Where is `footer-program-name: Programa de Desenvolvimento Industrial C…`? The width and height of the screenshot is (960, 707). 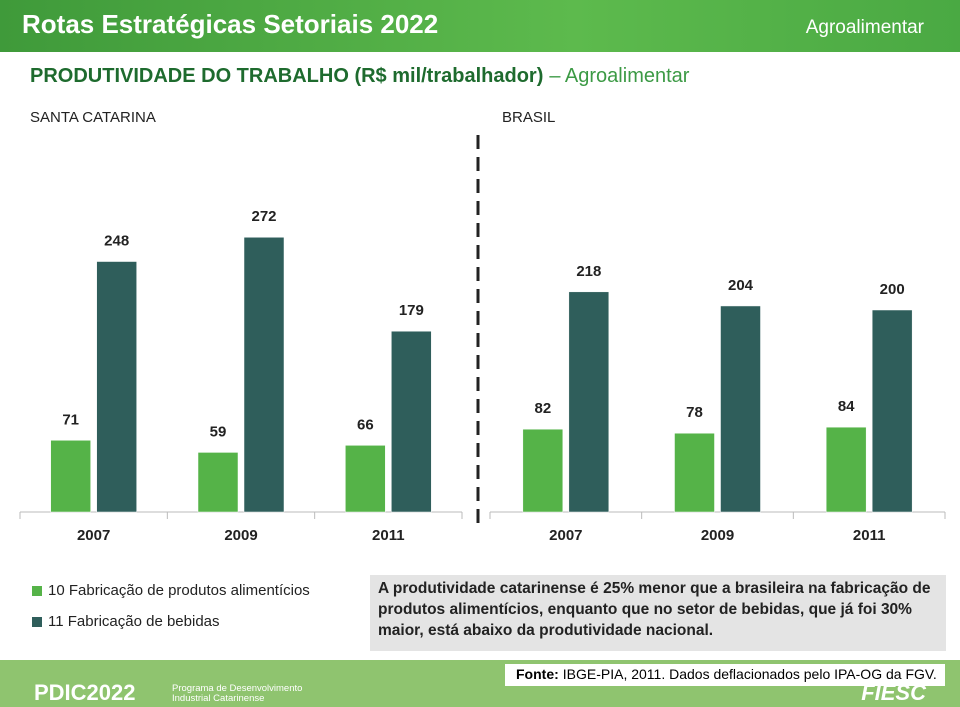
footer-program-name: Programa de Desenvolvimento Industrial C… is located at coordinates (237, 694).